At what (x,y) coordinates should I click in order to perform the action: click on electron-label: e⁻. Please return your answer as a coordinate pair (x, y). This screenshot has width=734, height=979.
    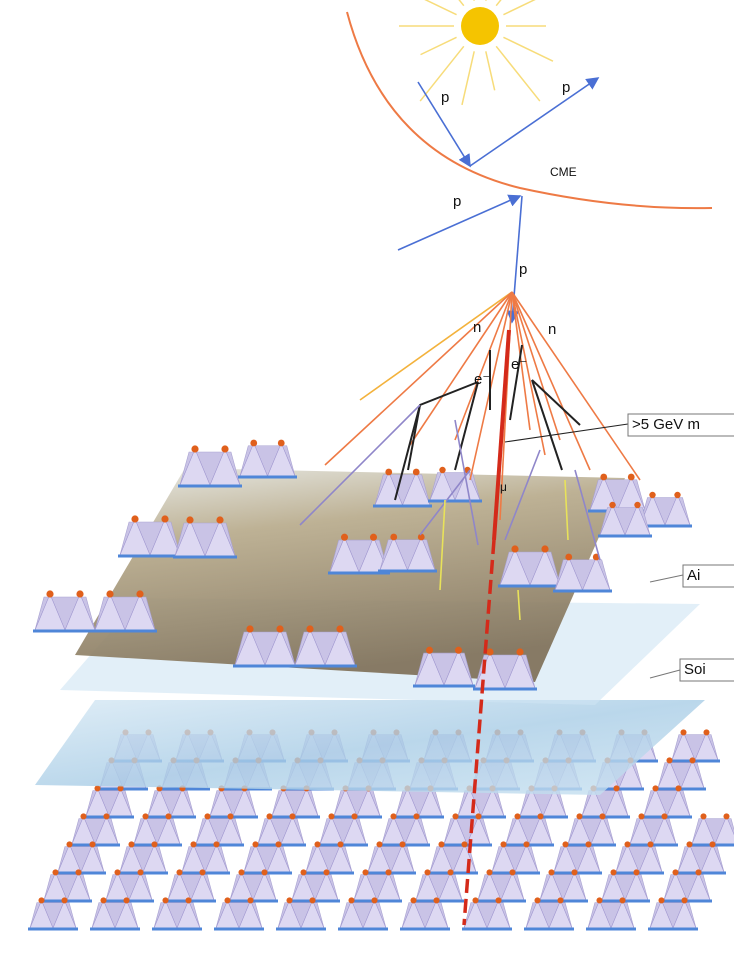
    Looking at the image, I should click on (519, 364).